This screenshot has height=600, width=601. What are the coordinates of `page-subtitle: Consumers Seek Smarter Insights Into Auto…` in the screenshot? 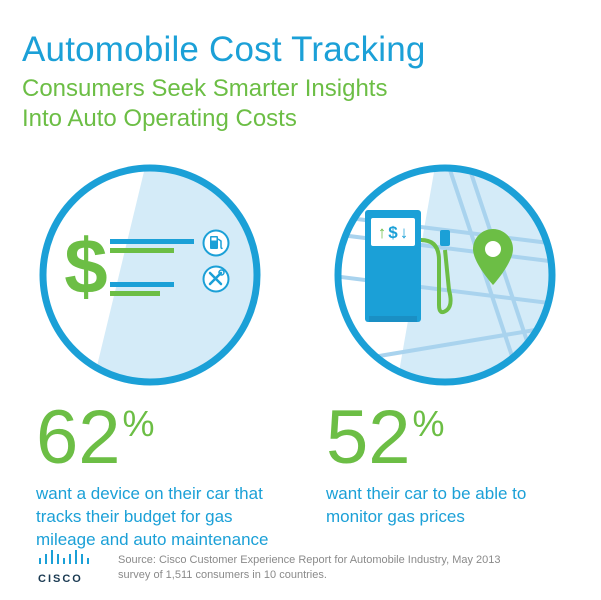 It's located at (204, 104).